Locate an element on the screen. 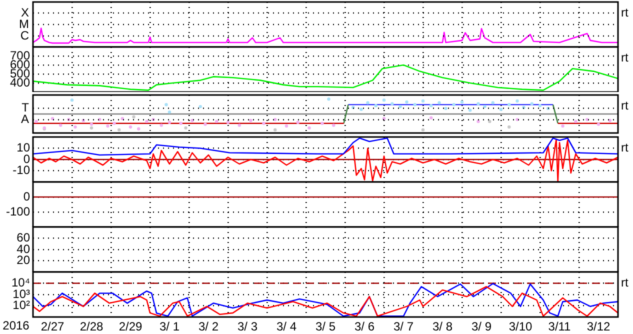  x-tick-label: 3/ 4 is located at coordinates (286, 327).